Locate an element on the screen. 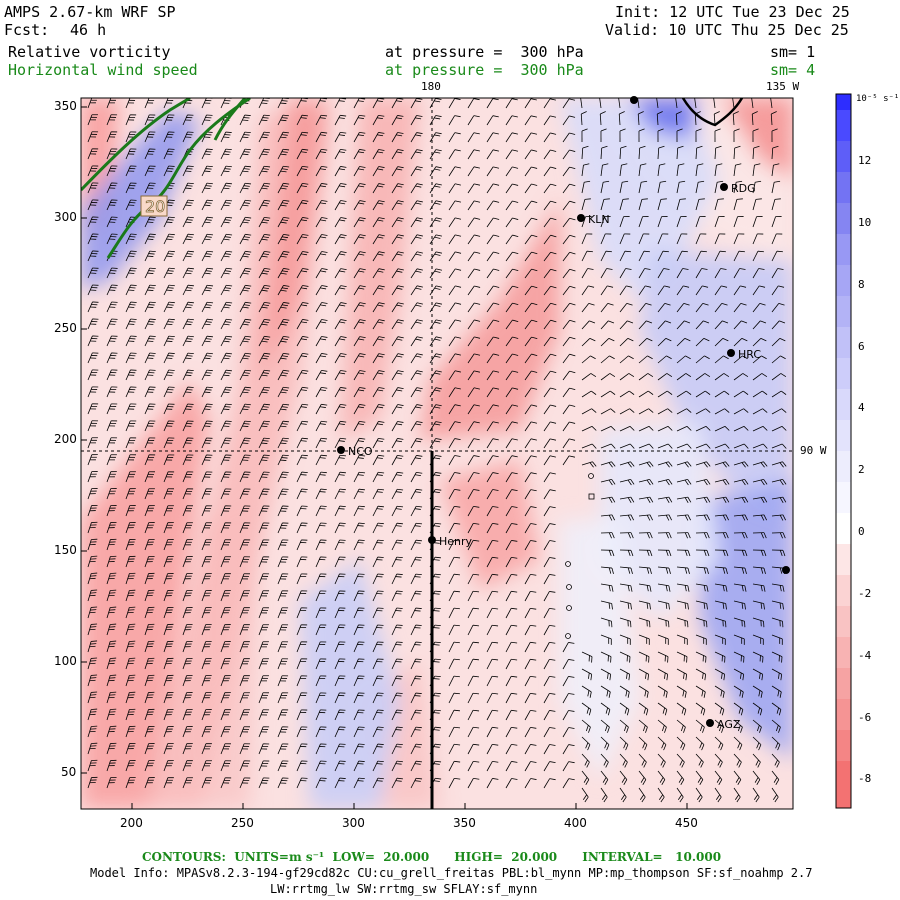 The image size is (900, 900). valid-time: Valid: 10 UTC Thu 25 Dec 25 is located at coordinates (727, 30).